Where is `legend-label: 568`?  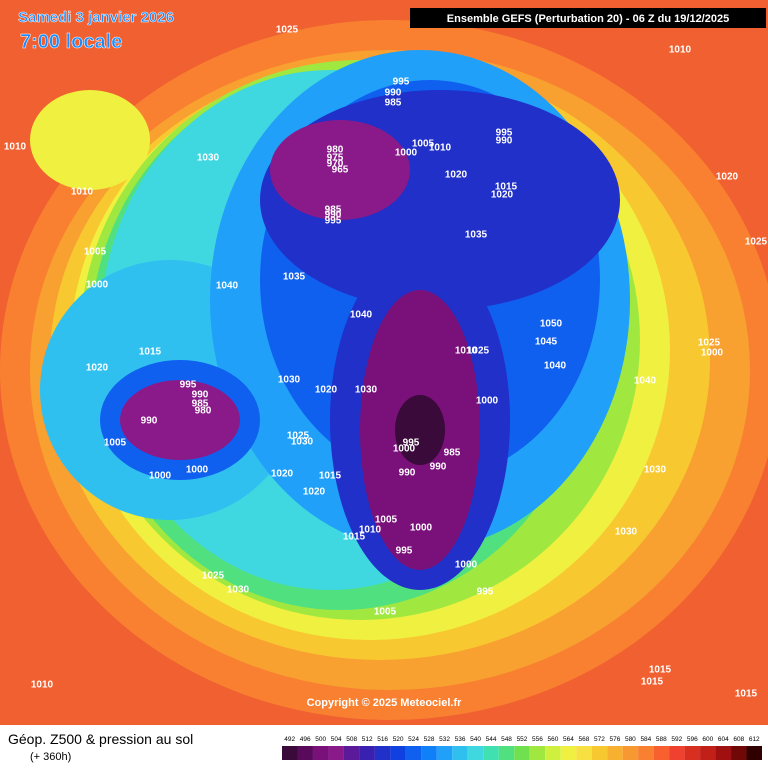
legend-label: 568 is located at coordinates (584, 739).